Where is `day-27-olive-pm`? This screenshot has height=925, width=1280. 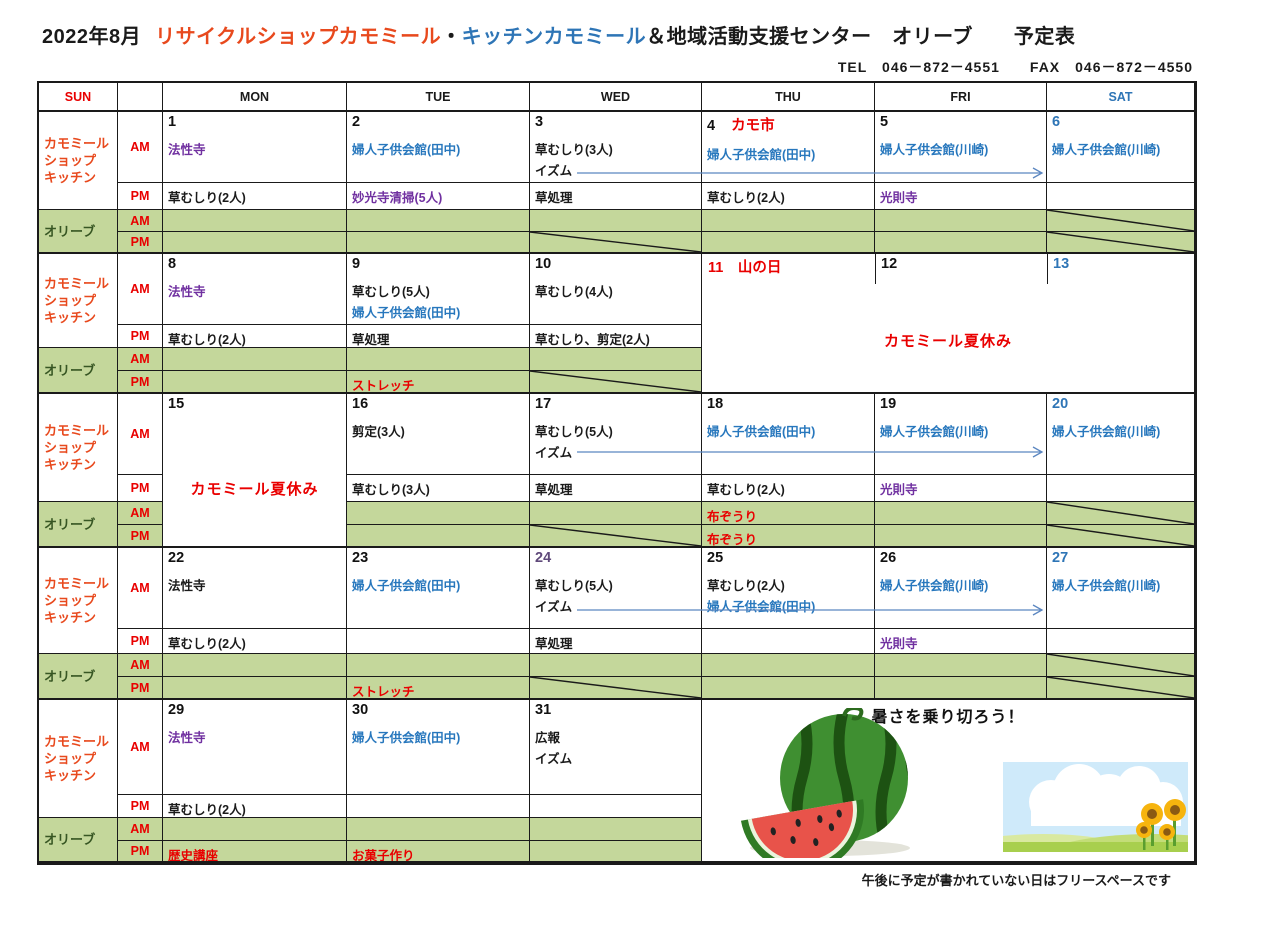 day-27-olive-pm is located at coordinates (1121, 688).